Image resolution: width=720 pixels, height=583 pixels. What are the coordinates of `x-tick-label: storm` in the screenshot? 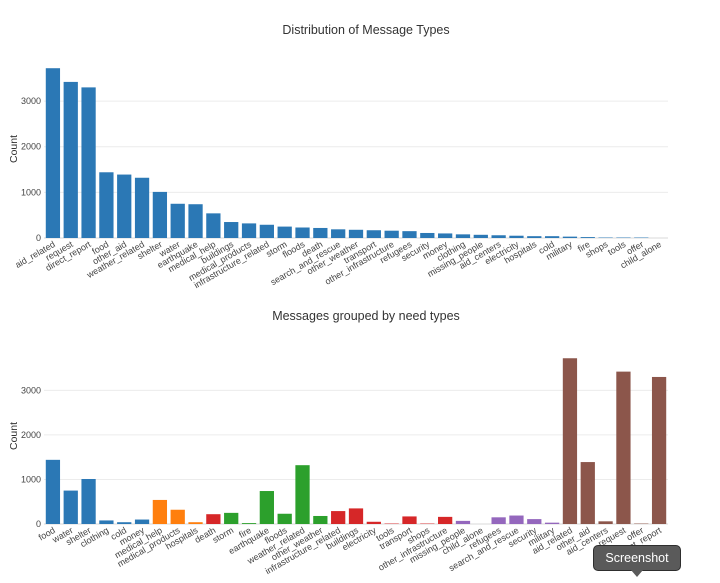 It's located at (223, 535).